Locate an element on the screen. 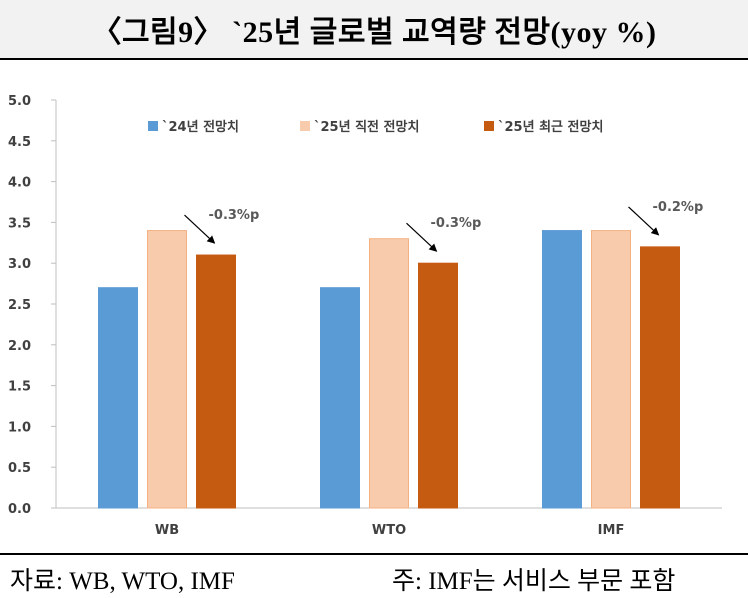 This screenshot has height=598, width=748. y-tick-label: 3.5 is located at coordinates (19, 223).